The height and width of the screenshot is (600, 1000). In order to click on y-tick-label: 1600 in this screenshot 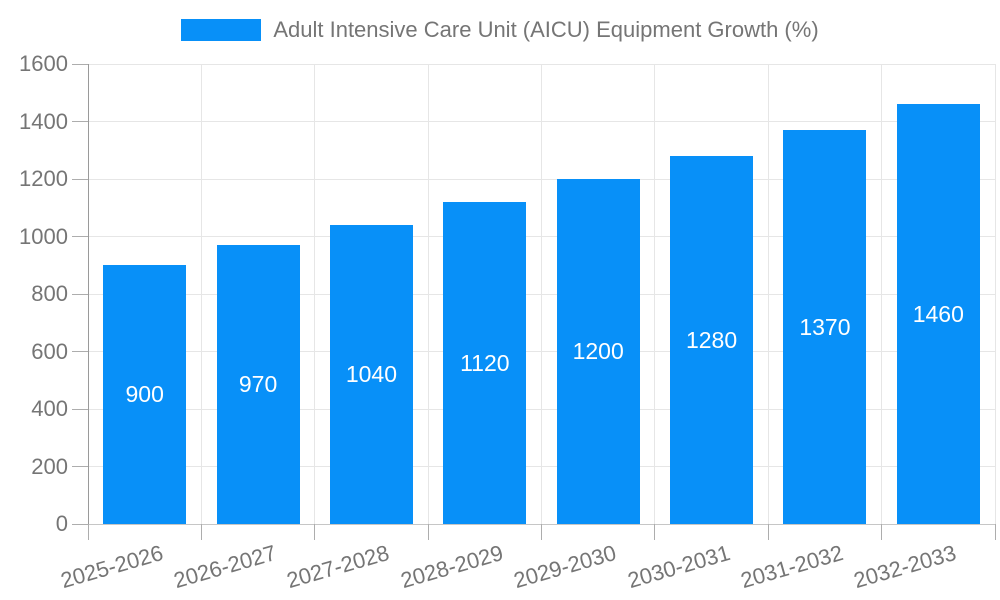, I will do `click(43, 63)`.